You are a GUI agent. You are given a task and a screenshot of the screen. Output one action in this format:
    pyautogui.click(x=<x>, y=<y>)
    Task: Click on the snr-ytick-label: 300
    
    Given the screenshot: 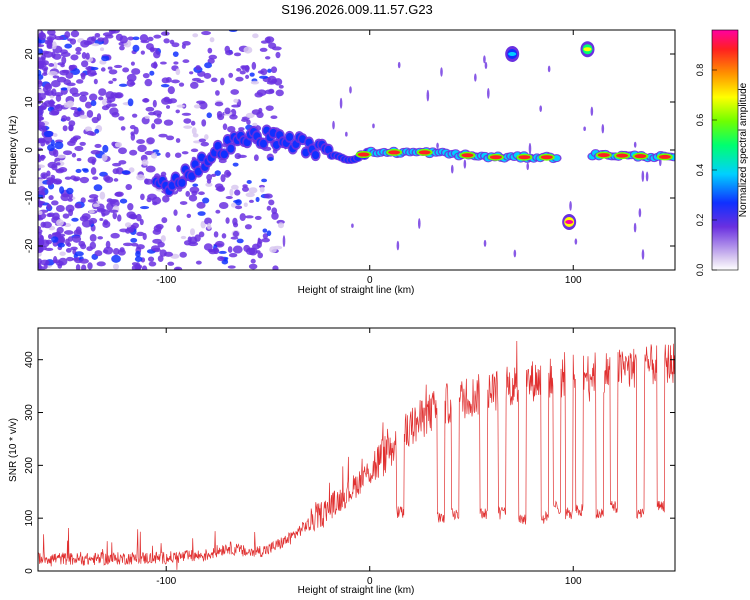 What is the action you would take?
    pyautogui.click(x=29, y=412)
    